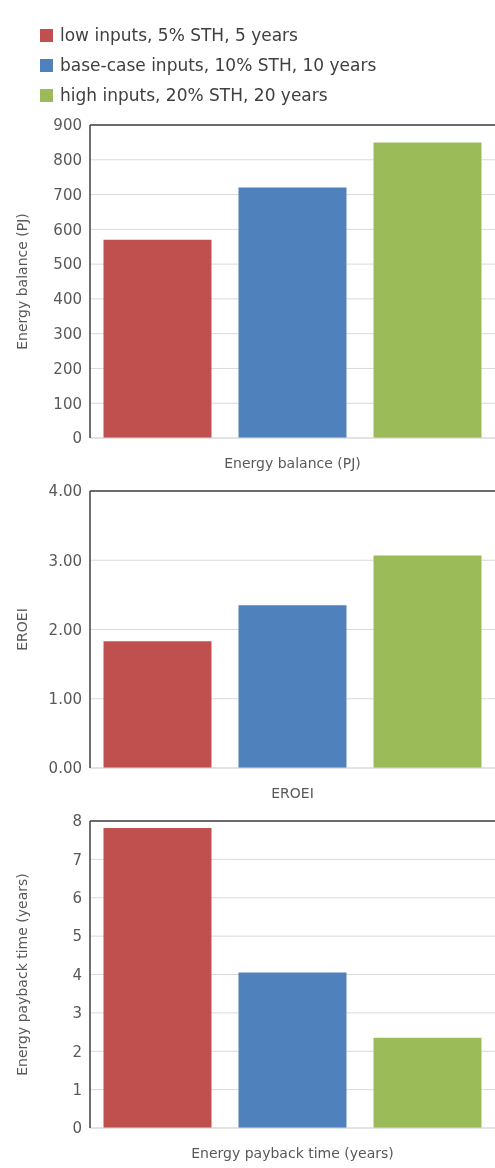 This screenshot has height=1168, width=495. What do you see at coordinates (67, 333) in the screenshot?
I see `y-tick-label: 300` at bounding box center [67, 333].